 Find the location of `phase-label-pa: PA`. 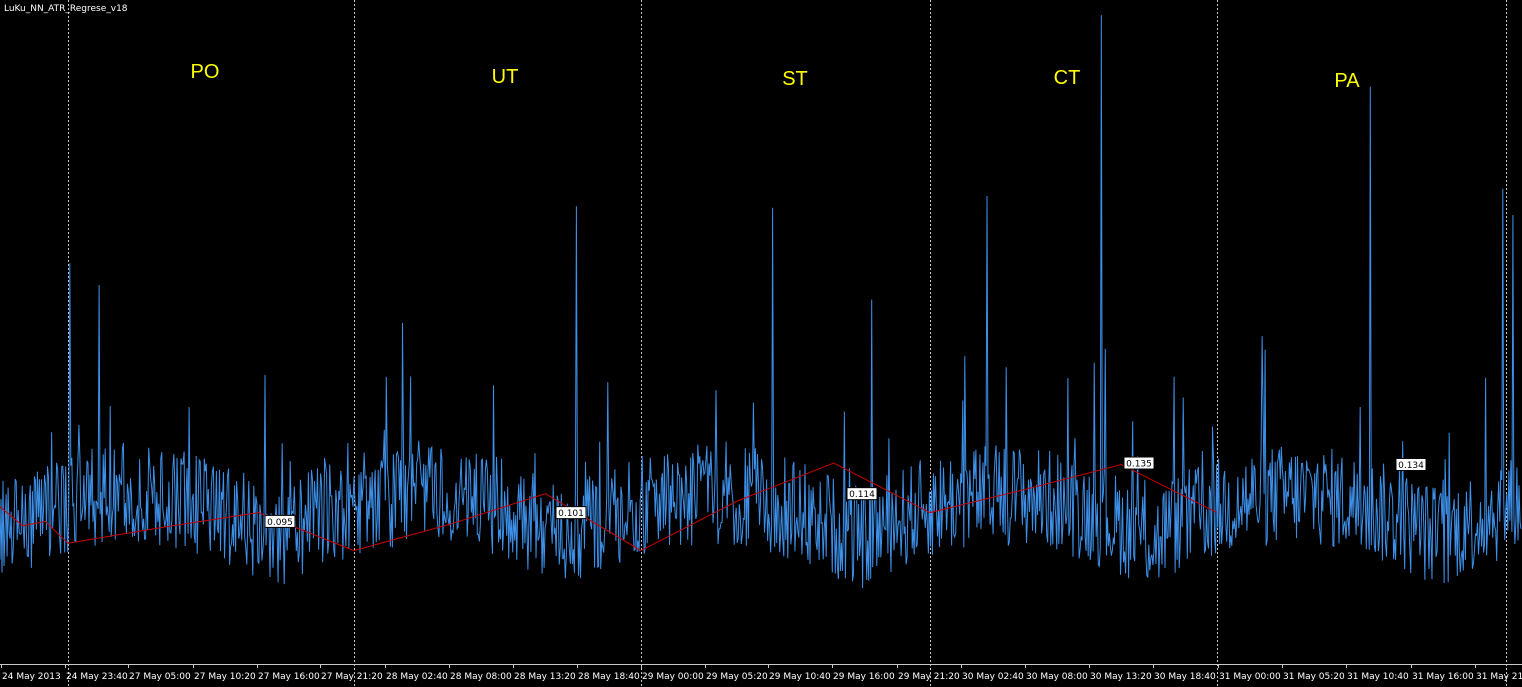

phase-label-pa: PA is located at coordinates (1347, 81).